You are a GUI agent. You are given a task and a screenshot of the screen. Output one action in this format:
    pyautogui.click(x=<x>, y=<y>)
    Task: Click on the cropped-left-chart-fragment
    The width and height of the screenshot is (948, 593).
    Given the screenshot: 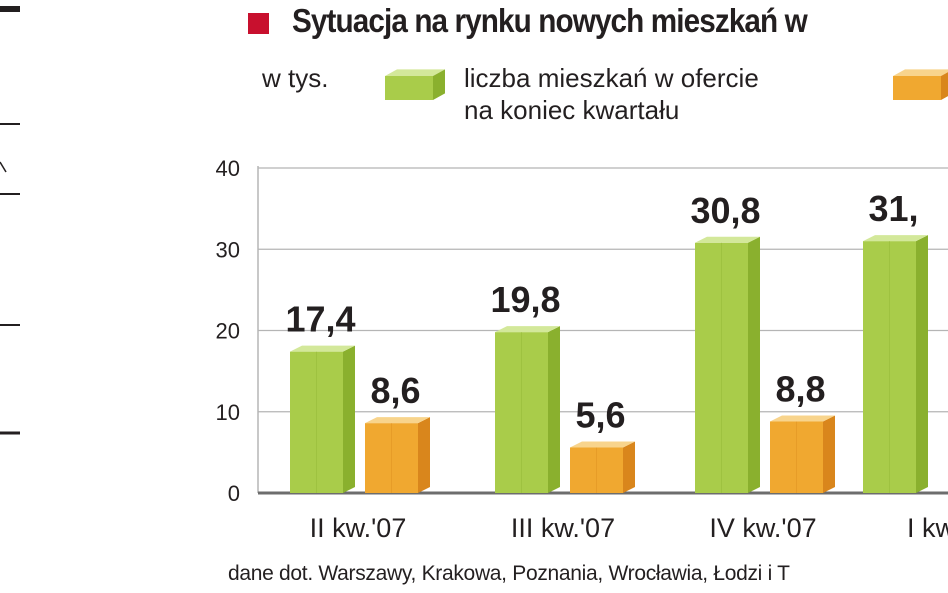 What is the action you would take?
    pyautogui.click(x=10, y=220)
    